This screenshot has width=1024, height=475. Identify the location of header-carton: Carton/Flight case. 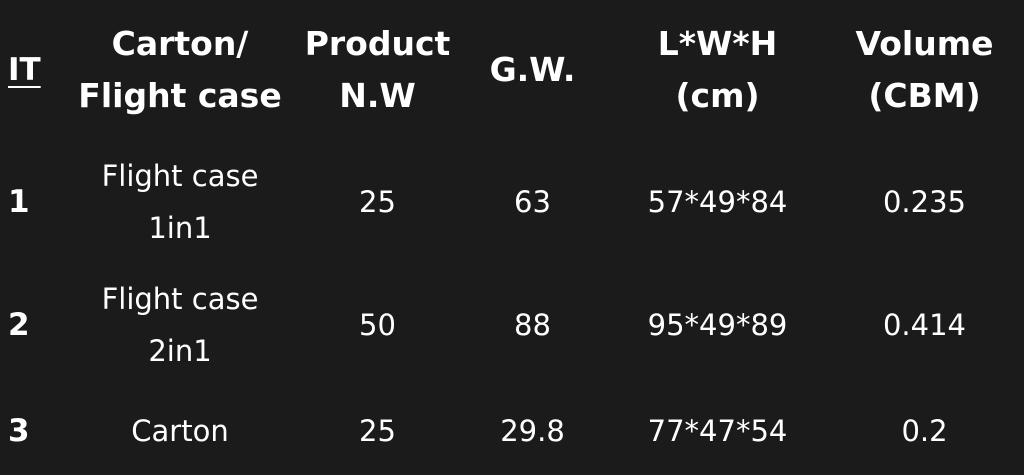
(180, 70).